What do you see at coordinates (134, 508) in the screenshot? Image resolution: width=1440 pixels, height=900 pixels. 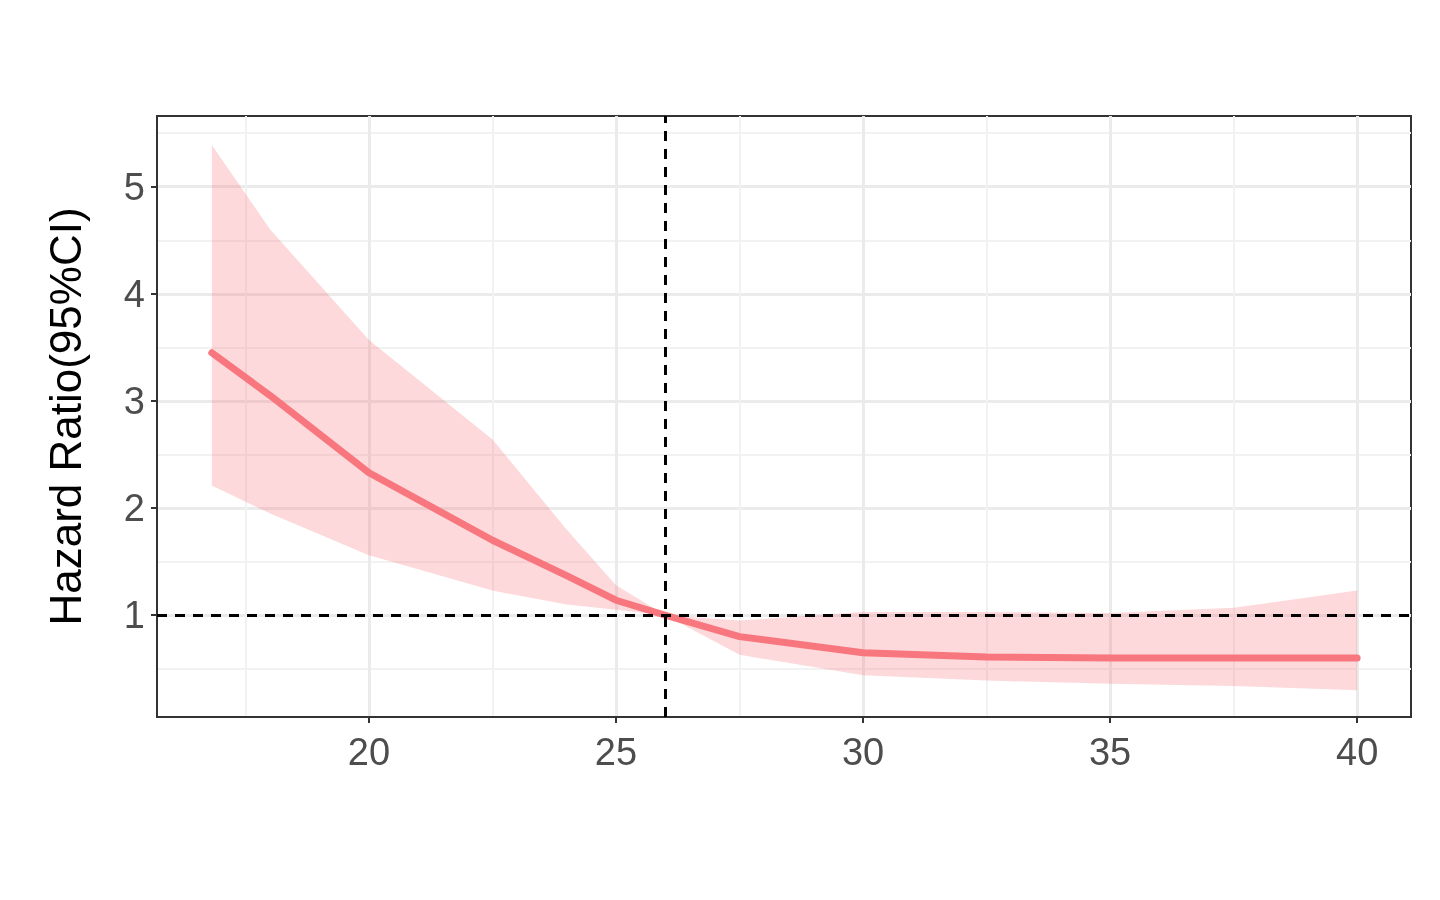 I see `y-tick-label: 2` at bounding box center [134, 508].